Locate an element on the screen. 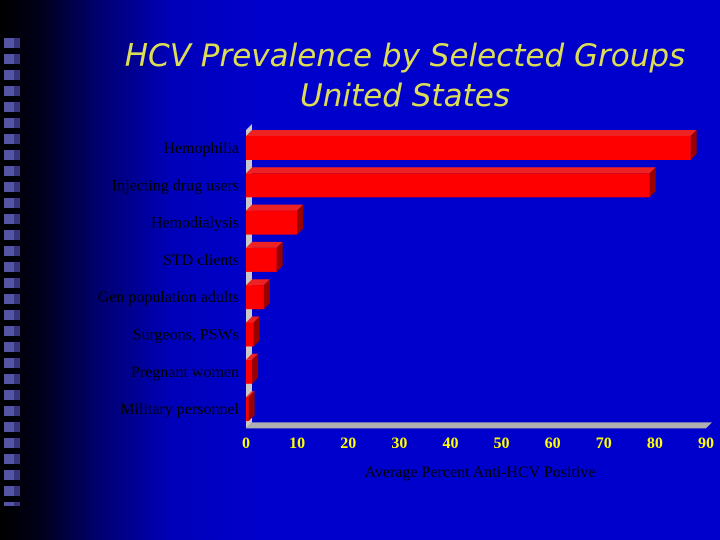 The height and width of the screenshot is (540, 720). chart-floor is located at coordinates (479, 425).